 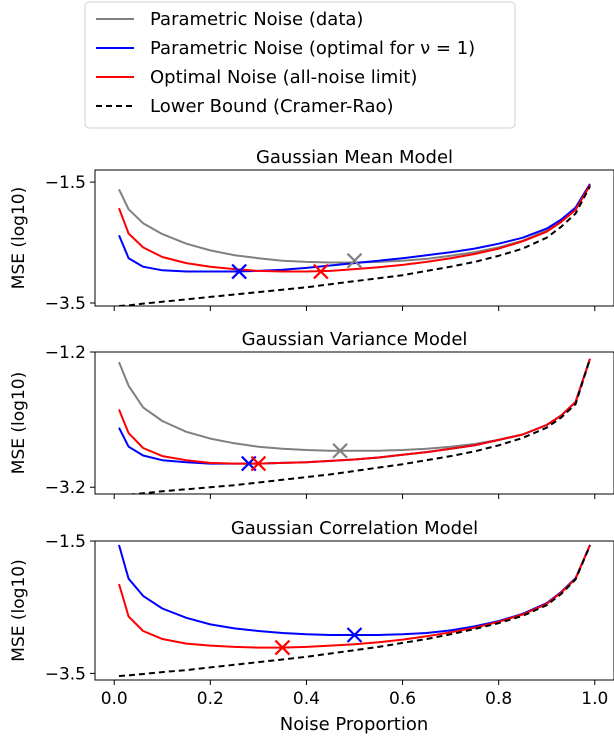 What do you see at coordinates (272, 106) in the screenshot?
I see `legend-entry-label: Lower Bound (Cramer-Rao)` at bounding box center [272, 106].